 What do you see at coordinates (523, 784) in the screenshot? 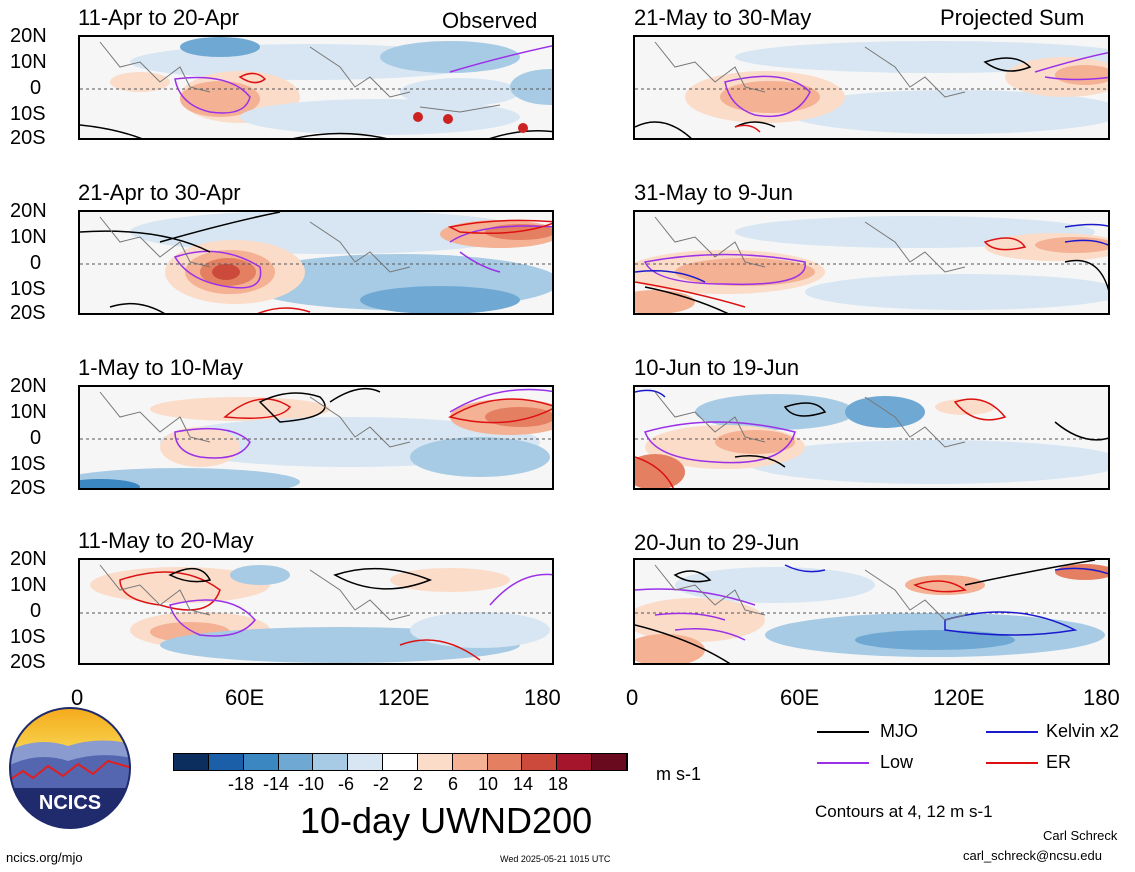
I see `colorbar-tick-label: 14` at bounding box center [523, 784].